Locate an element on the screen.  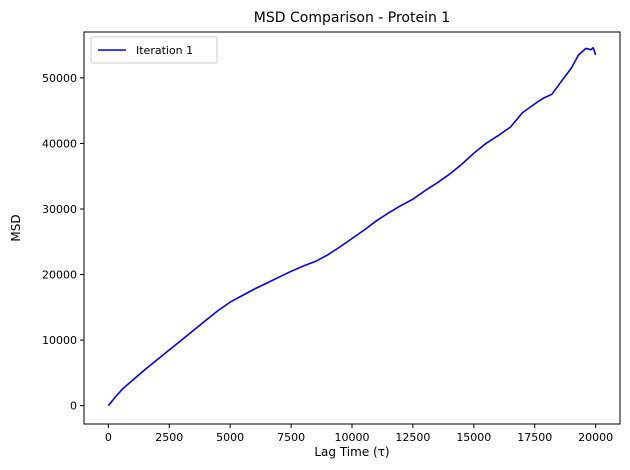
legend: Iteration 1 is located at coordinates (154, 50).